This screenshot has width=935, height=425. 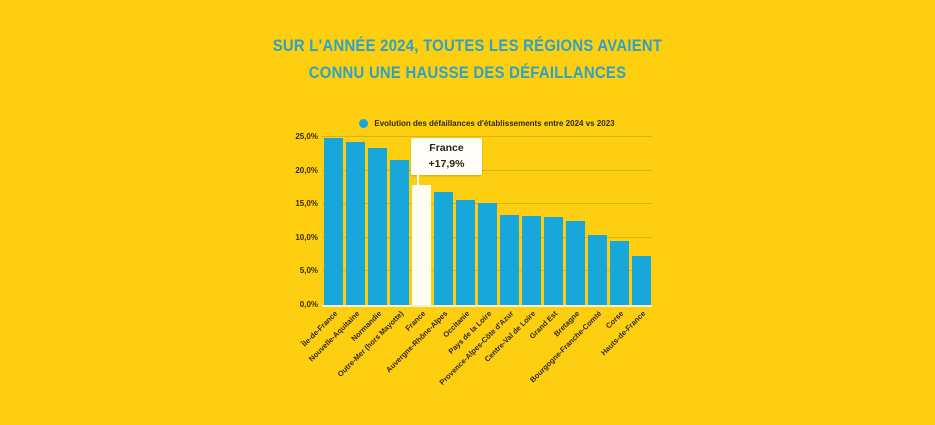 I want to click on chart-title-line2: CONNU UNE HAUSSE DES DÉFAILLANCES, so click(x=467, y=73).